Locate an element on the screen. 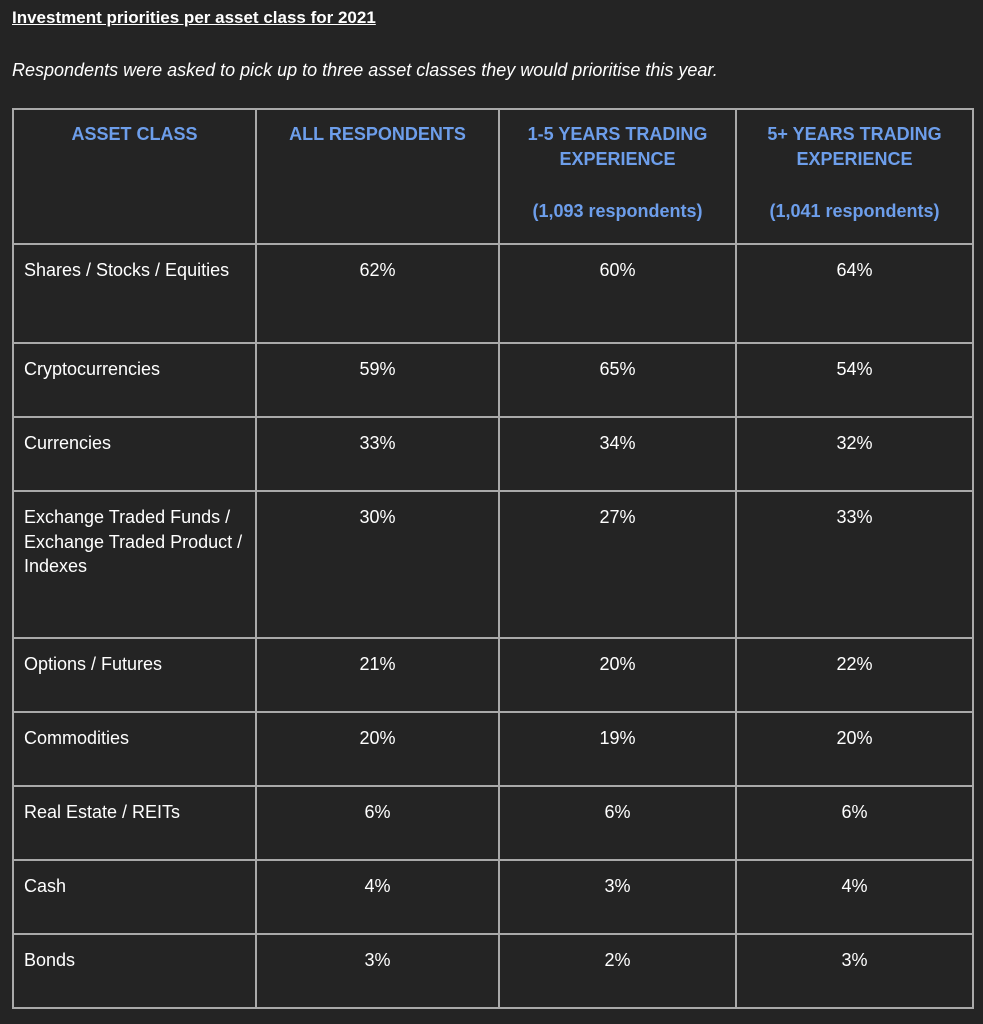  table-row: Cash 4% 3% 4% is located at coordinates (493, 897).